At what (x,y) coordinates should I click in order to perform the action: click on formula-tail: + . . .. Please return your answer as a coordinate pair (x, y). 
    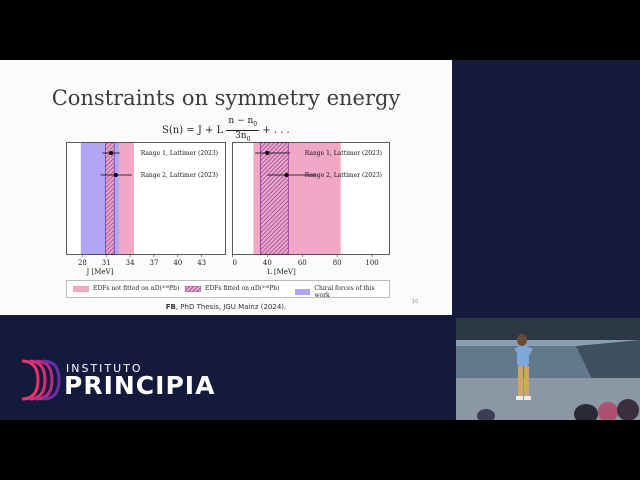
    Looking at the image, I should click on (276, 130).